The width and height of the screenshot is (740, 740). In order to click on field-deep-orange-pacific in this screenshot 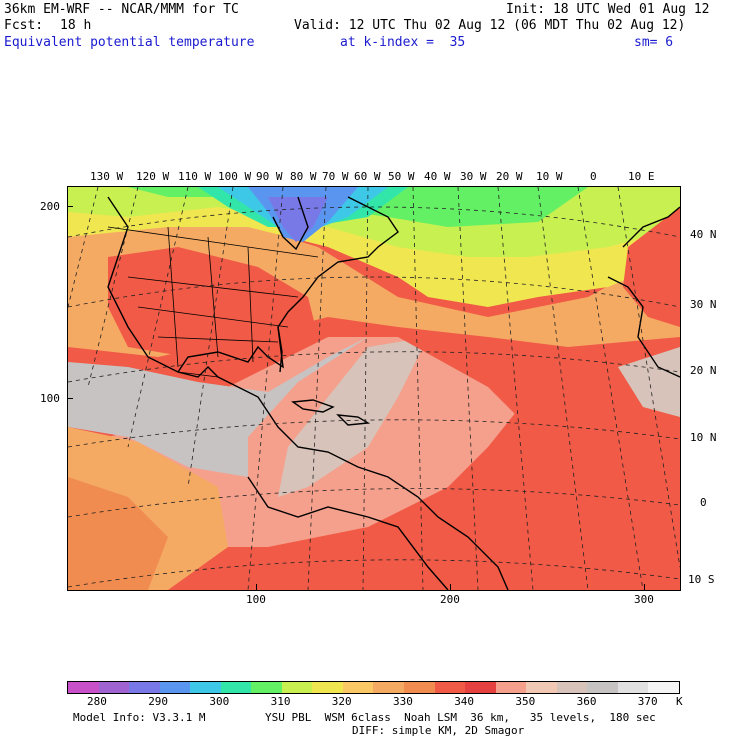, I will do `click(118, 533)`.